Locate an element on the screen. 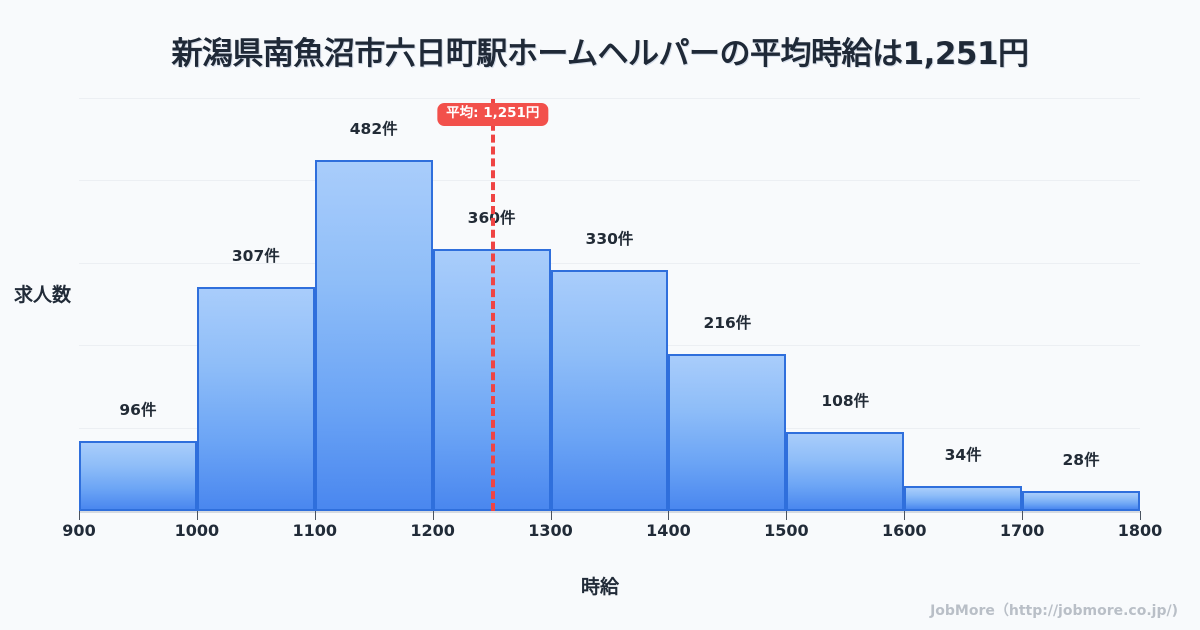 This screenshot has height=630, width=1200. x-tick-label: 1800 is located at coordinates (1140, 530).